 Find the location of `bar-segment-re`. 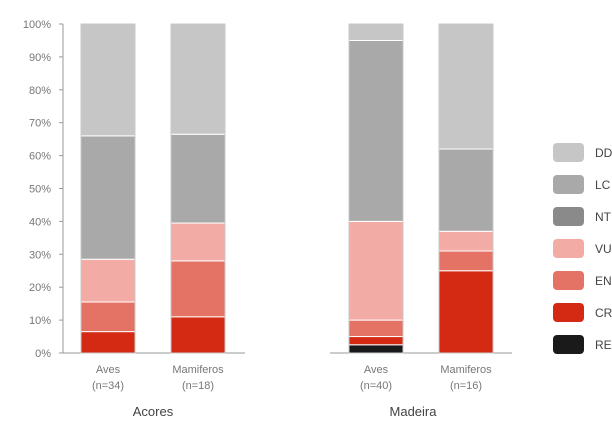

bar-segment-re is located at coordinates (376, 349).